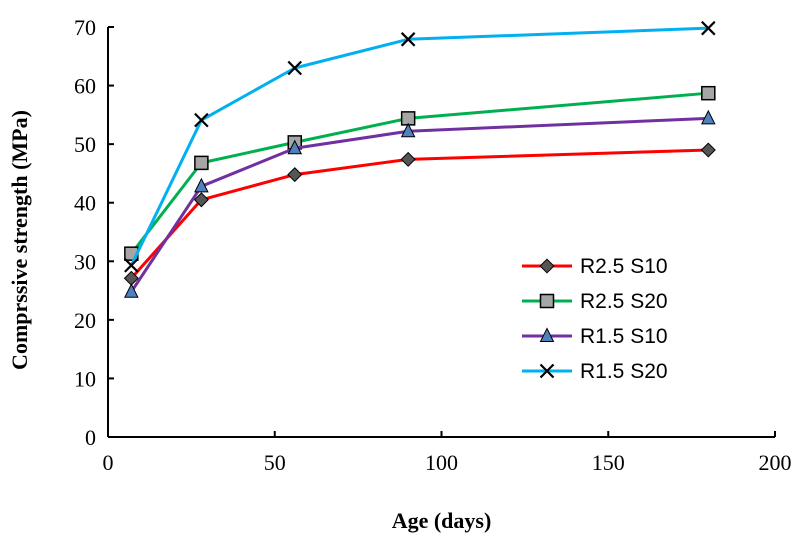 The height and width of the screenshot is (537, 805). I want to click on legend-item: R1.5 S10, so click(595, 336).